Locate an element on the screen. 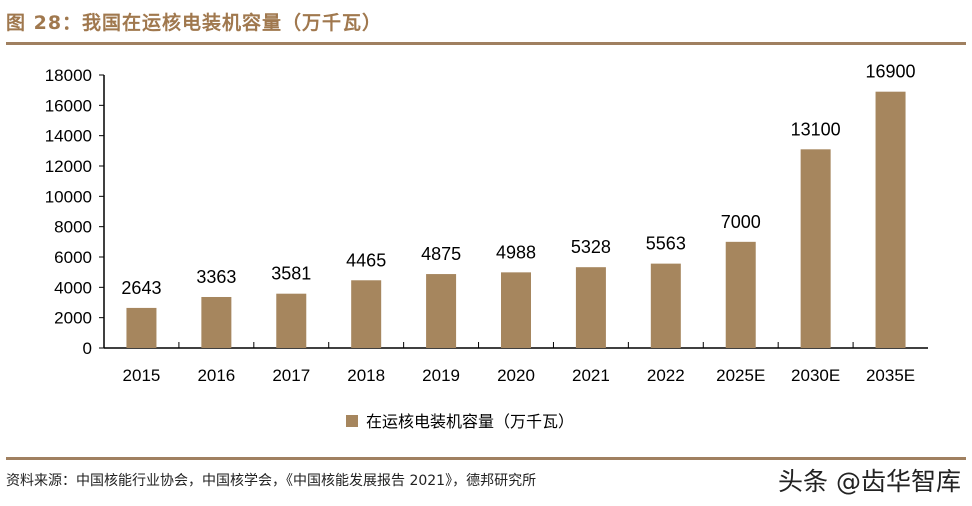  watermark: 头条 @齿华智库 is located at coordinates (869, 481).